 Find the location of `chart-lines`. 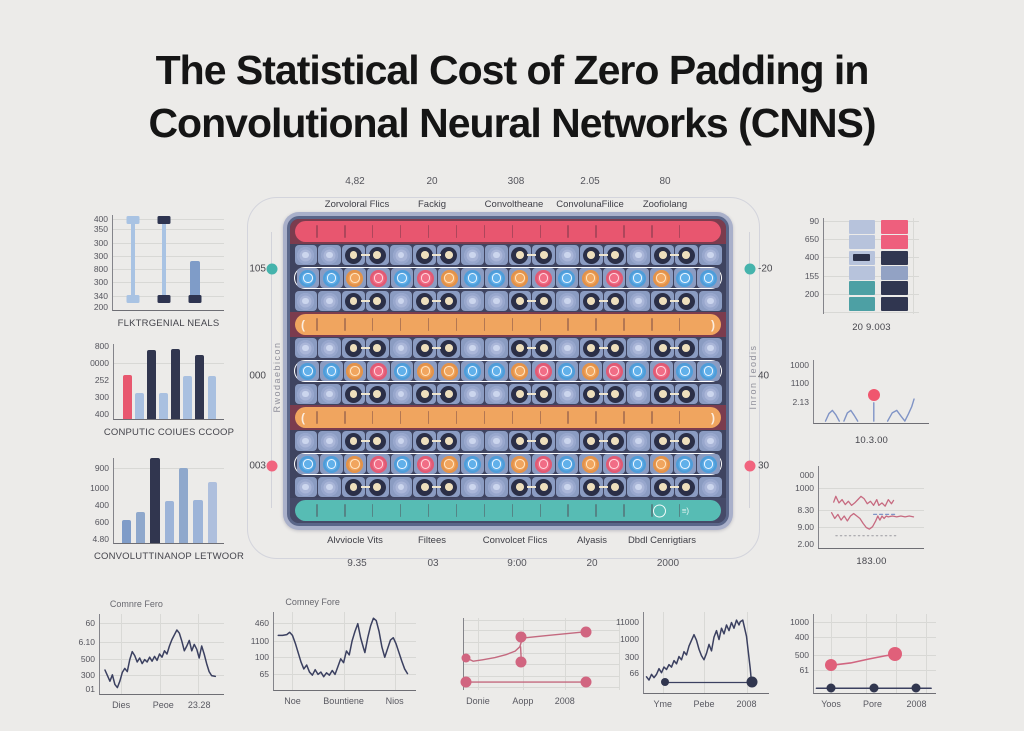

chart-lines is located at coordinates (541, 654).